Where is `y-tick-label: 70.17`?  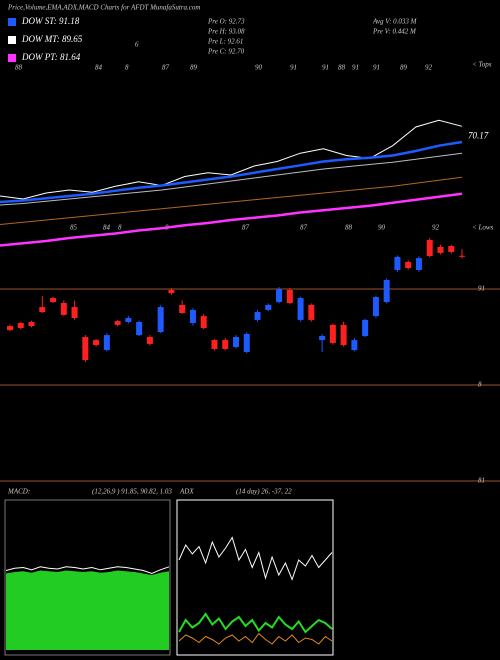 y-tick-label: 70.17 is located at coordinates (478, 135).